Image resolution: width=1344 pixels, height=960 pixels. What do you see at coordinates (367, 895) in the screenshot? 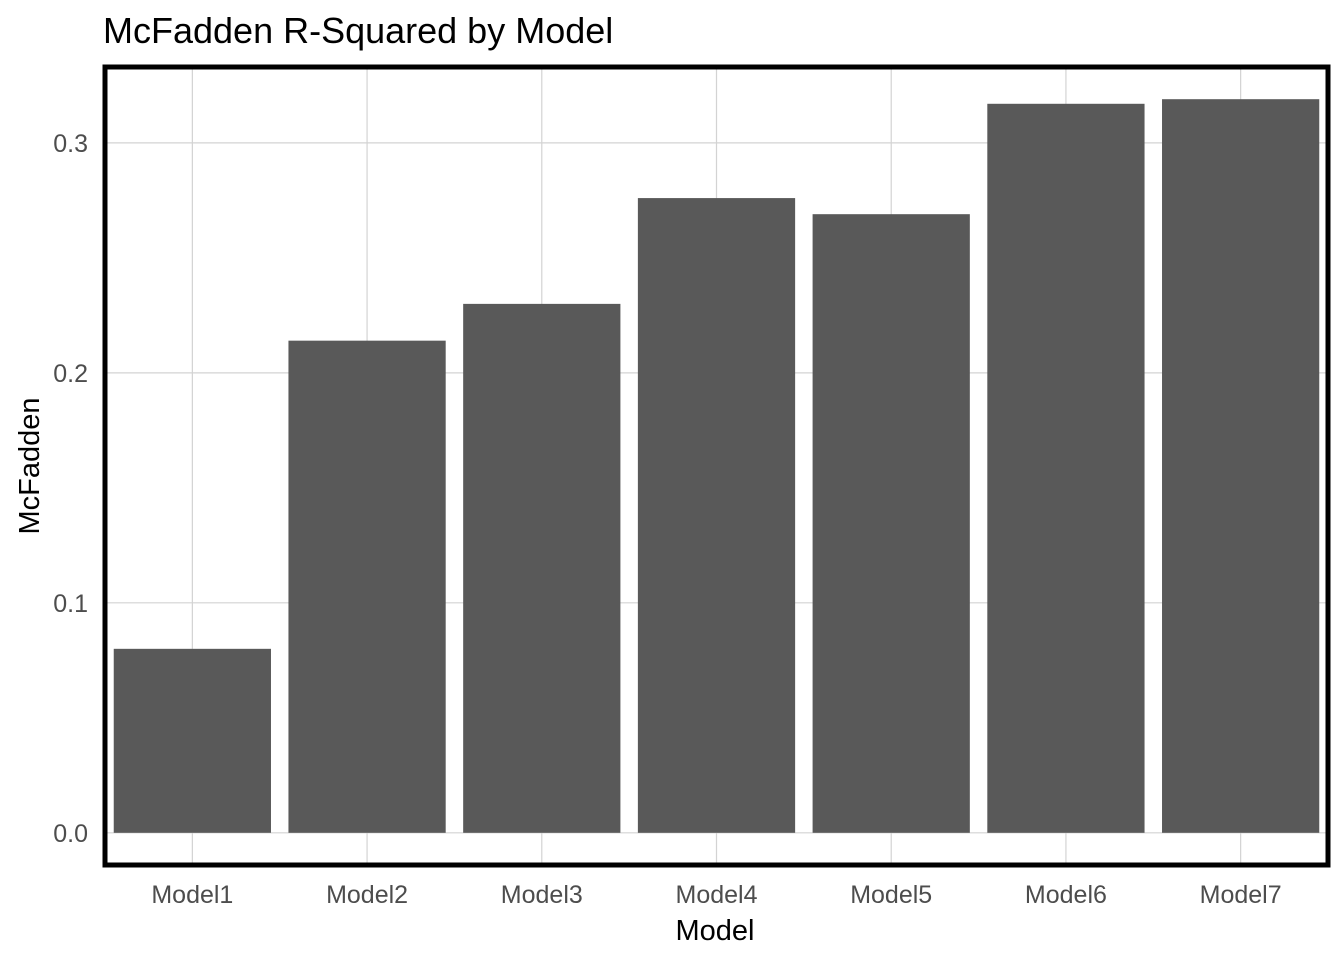
I see `x-tick-label: Model2` at bounding box center [367, 895].